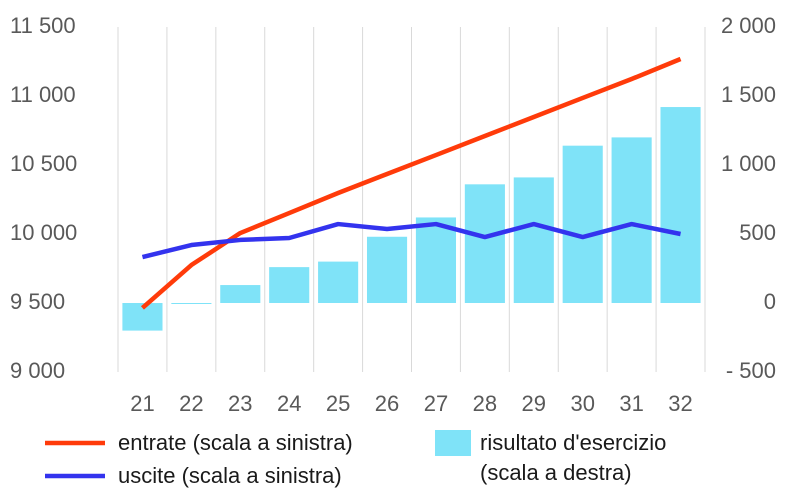 The height and width of the screenshot is (491, 785). I want to click on y2-tick-label: 1 000, so click(748, 163).